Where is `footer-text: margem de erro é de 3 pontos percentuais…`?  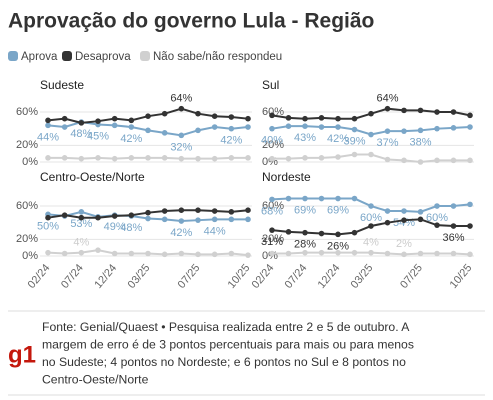 footer-text: margem de erro é de 3 pontos percentuais… is located at coordinates (228, 345).